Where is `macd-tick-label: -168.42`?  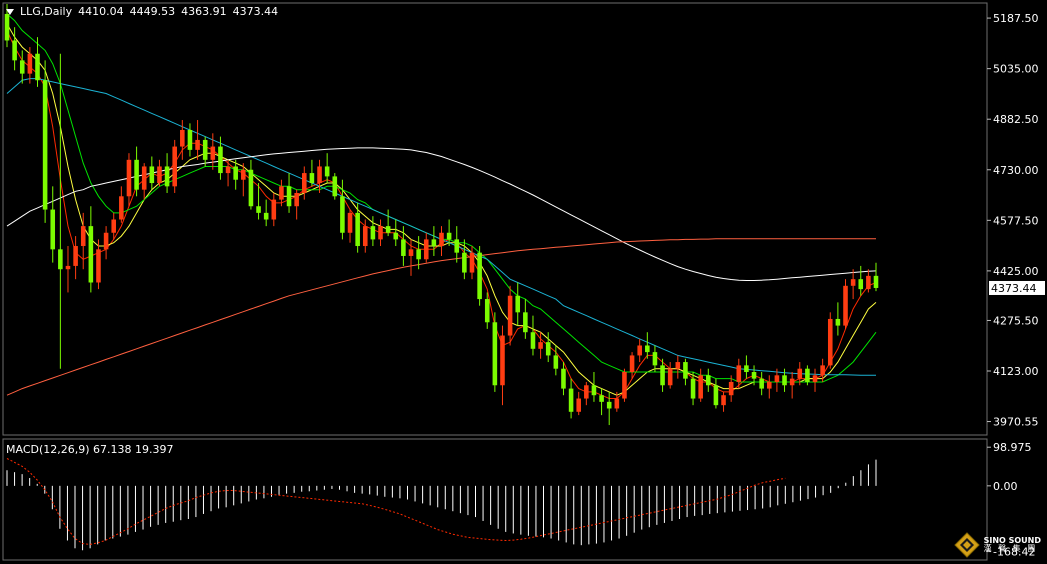 macd-tick-label: -168.42 is located at coordinates (1014, 552).